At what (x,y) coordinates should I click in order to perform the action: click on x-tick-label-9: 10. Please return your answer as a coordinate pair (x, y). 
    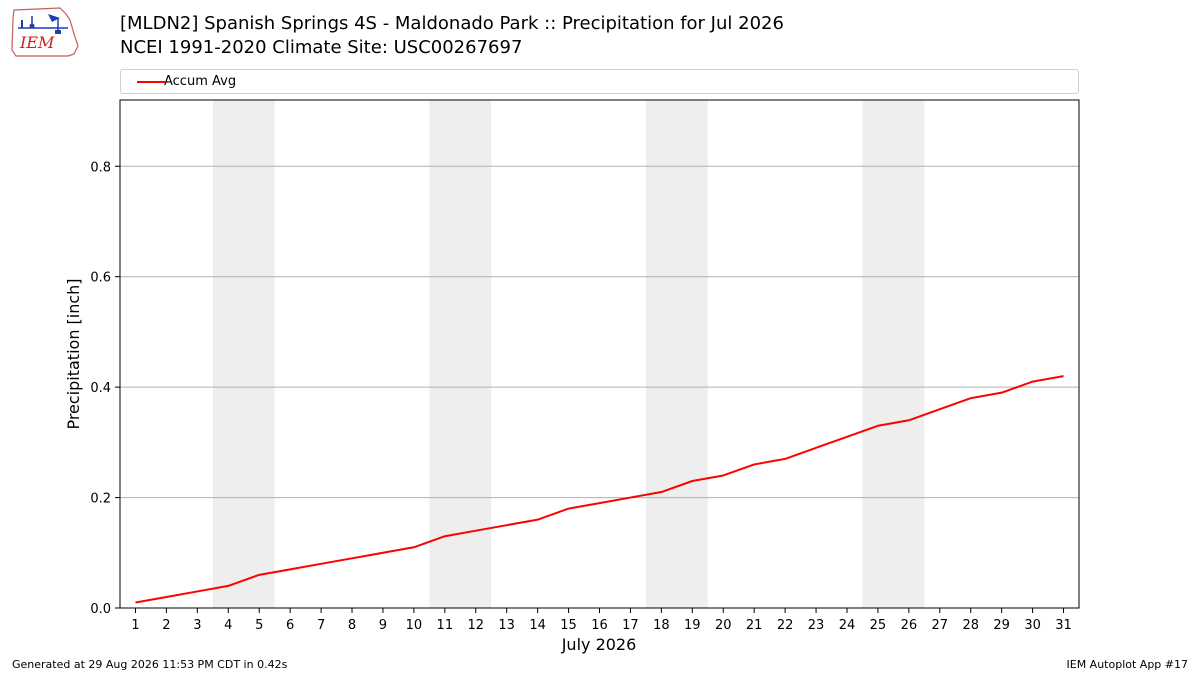
    Looking at the image, I should click on (414, 625).